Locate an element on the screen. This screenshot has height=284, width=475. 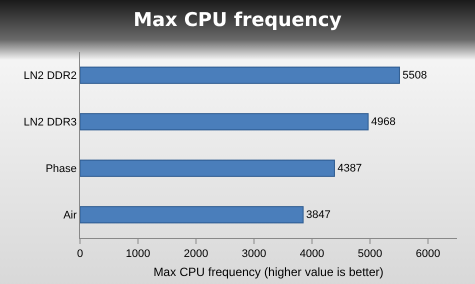
y-tick-label: LN2 DDR2 is located at coordinates (50, 76).